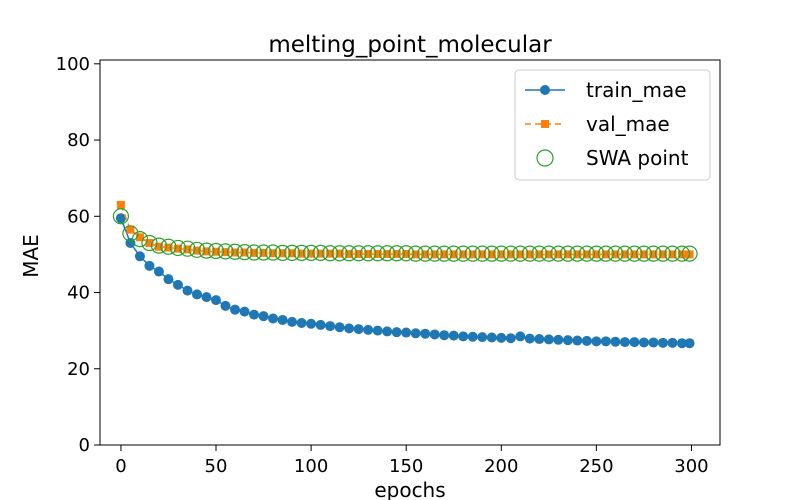  What do you see at coordinates (636, 90) in the screenshot?
I see `legend-train-mae-label: train_mae` at bounding box center [636, 90].